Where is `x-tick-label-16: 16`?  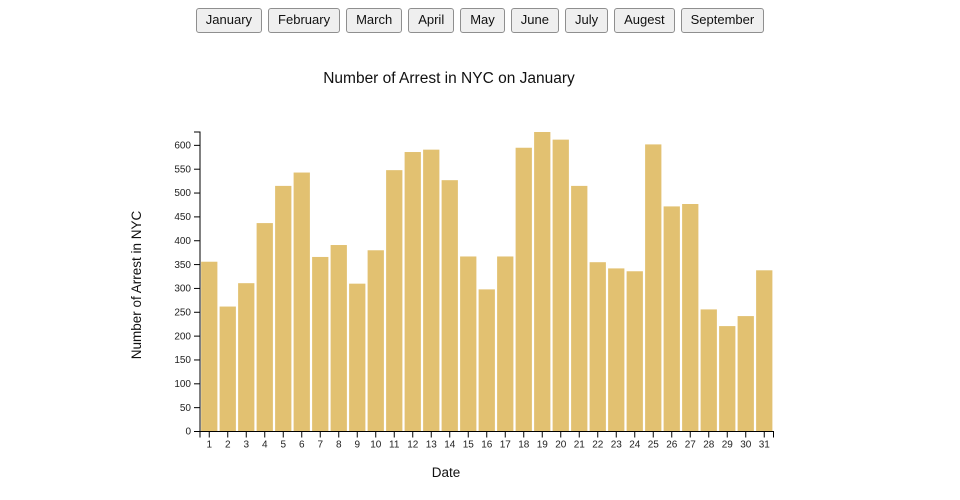 x-tick-label-16: 16 is located at coordinates (487, 445).